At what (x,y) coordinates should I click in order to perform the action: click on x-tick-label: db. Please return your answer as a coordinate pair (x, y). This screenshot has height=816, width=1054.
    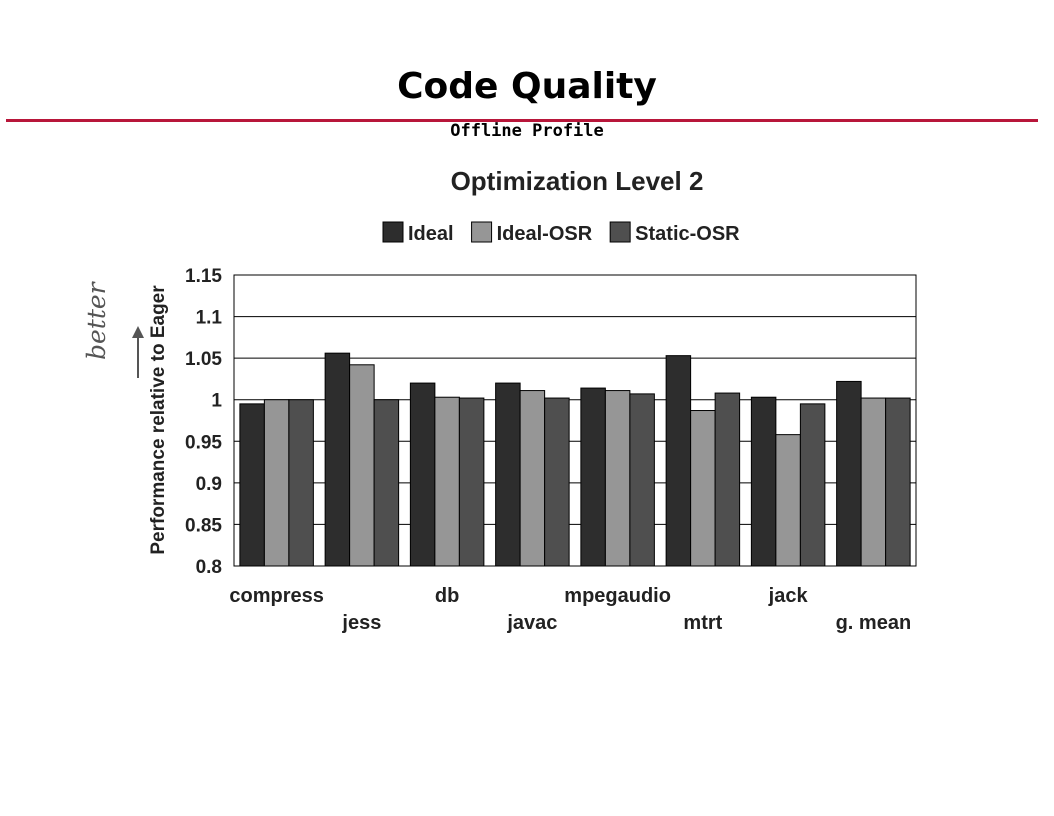
    Looking at the image, I should click on (447, 596).